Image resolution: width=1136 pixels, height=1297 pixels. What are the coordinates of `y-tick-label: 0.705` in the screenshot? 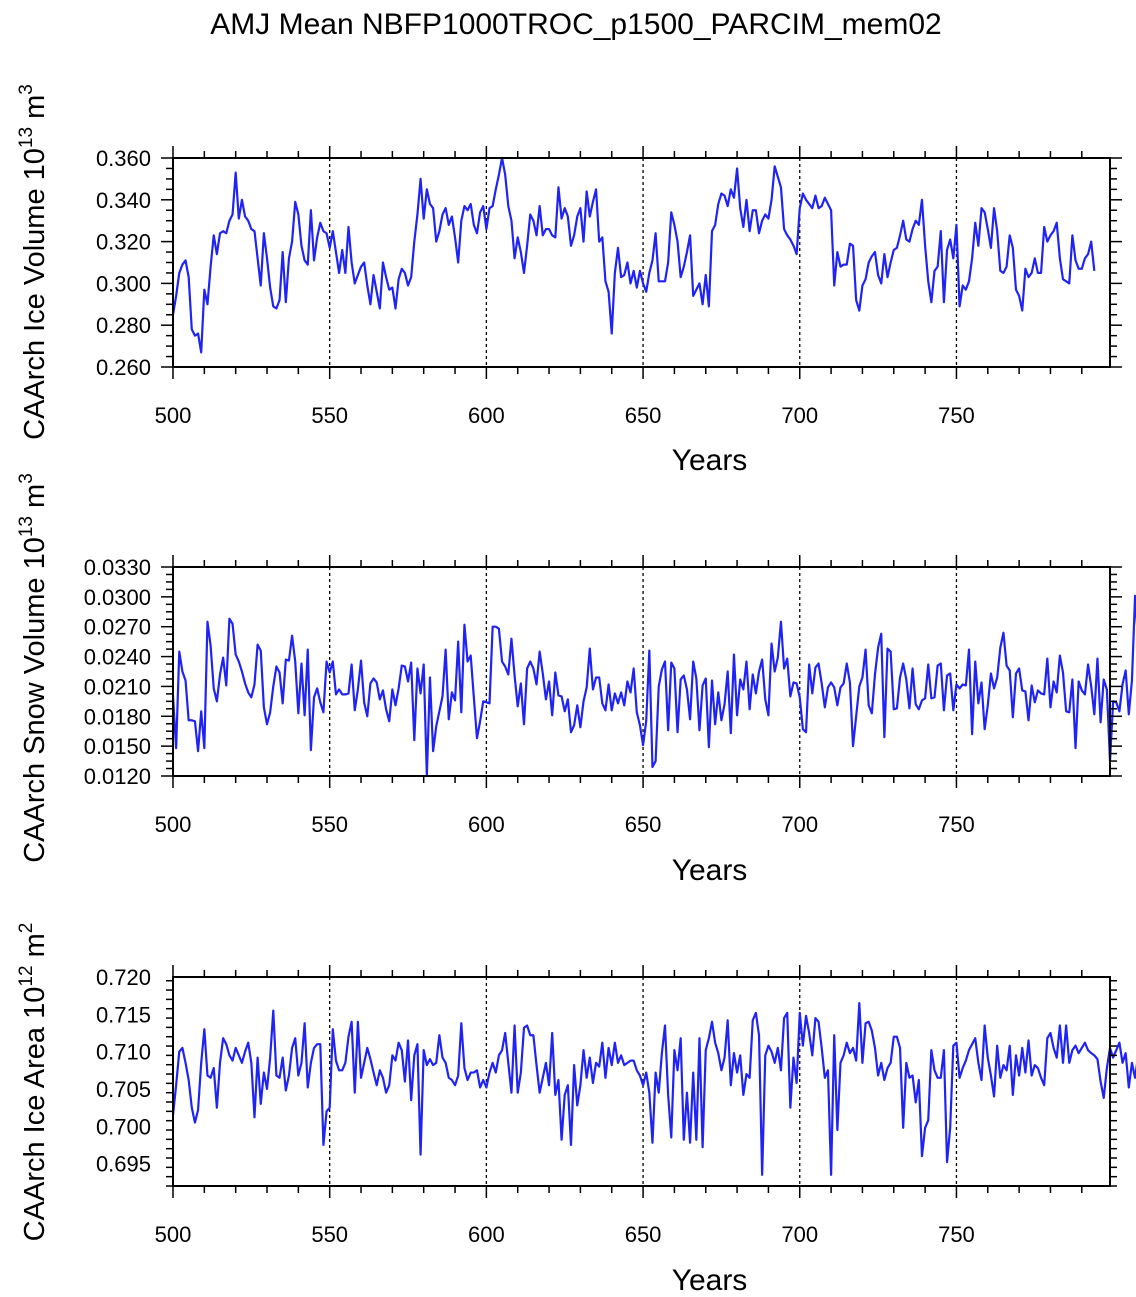 It's located at (123, 1089).